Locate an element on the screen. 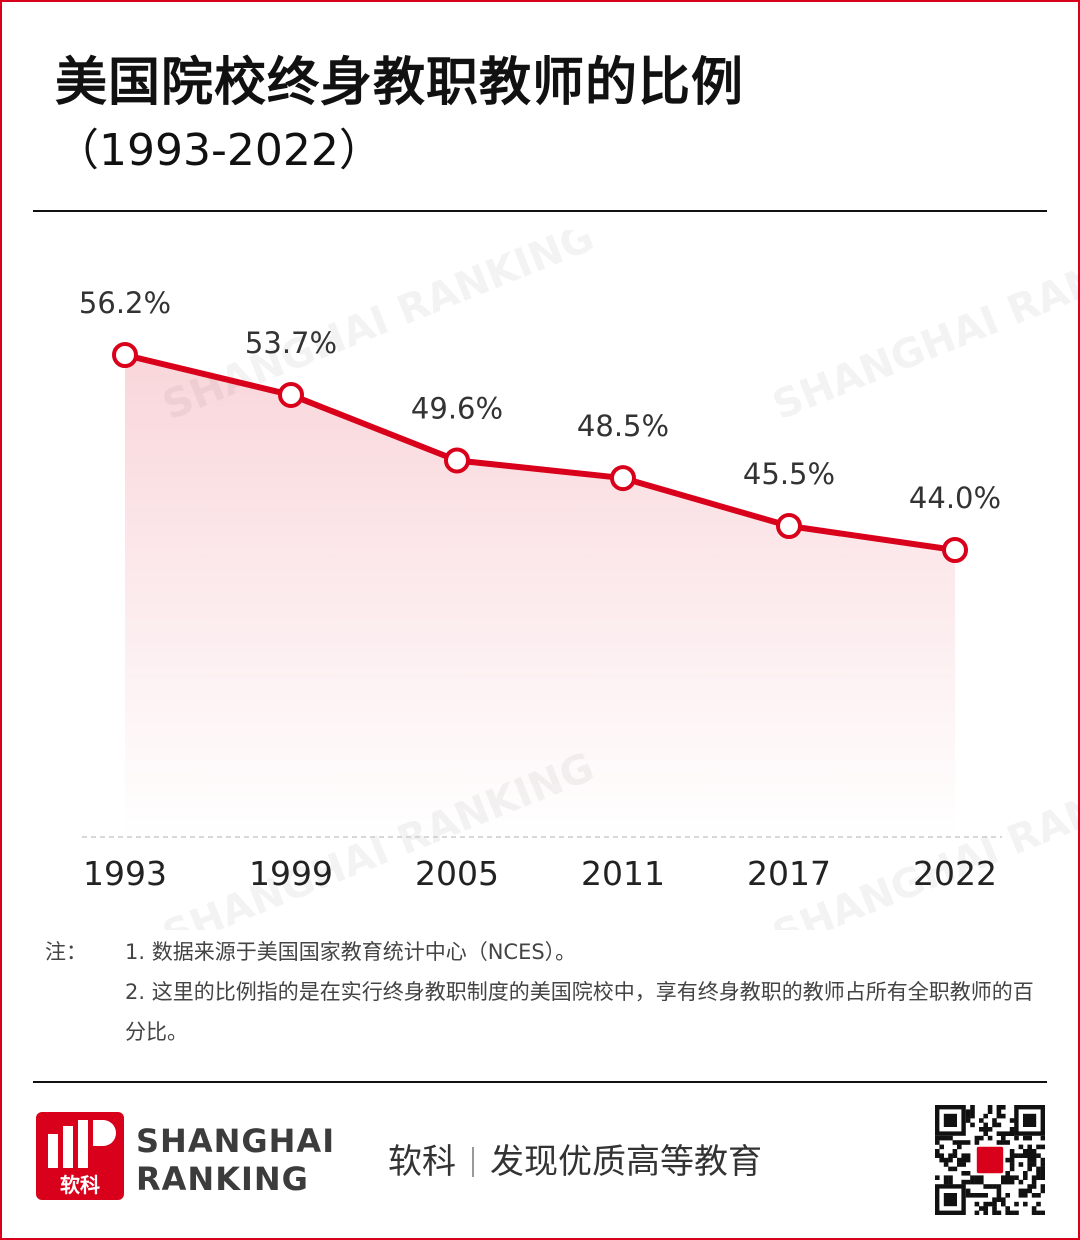 This screenshot has width=1080, height=1240. logo-text: 软科 is located at coordinates (80, 1185).